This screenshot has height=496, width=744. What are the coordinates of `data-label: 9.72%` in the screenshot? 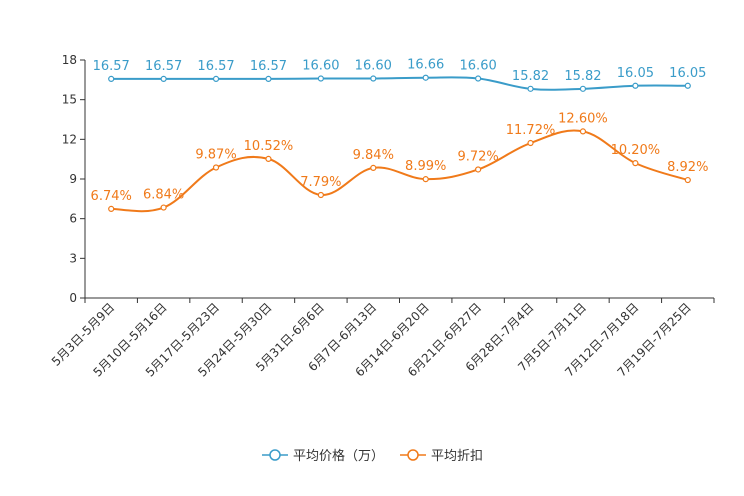 It's located at (477, 156).